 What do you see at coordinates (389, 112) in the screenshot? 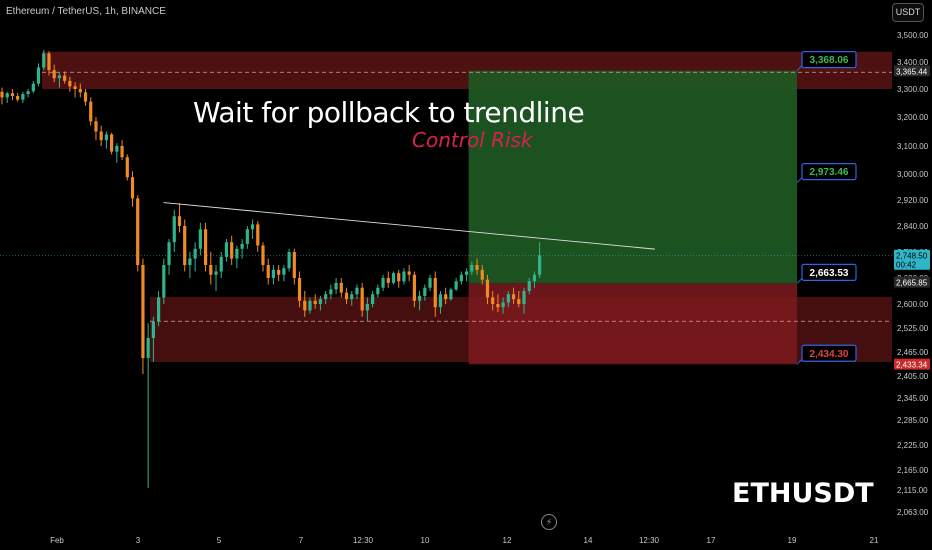
I see `annotation-main: Wait for pollback to trendline` at bounding box center [389, 112].